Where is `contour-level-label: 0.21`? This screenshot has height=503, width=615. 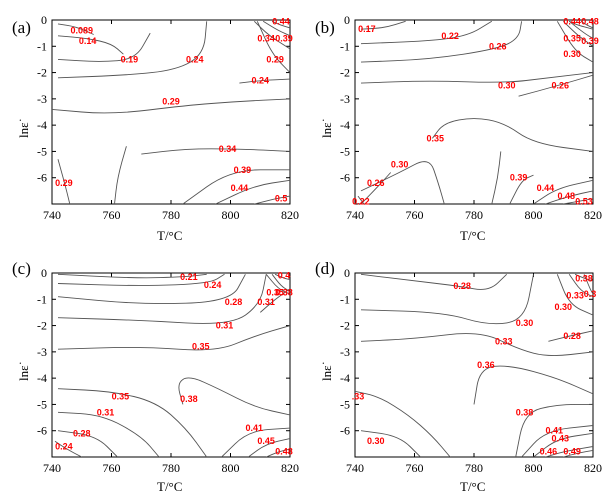
contour-level-label: 0.21 is located at coordinates (189, 277).